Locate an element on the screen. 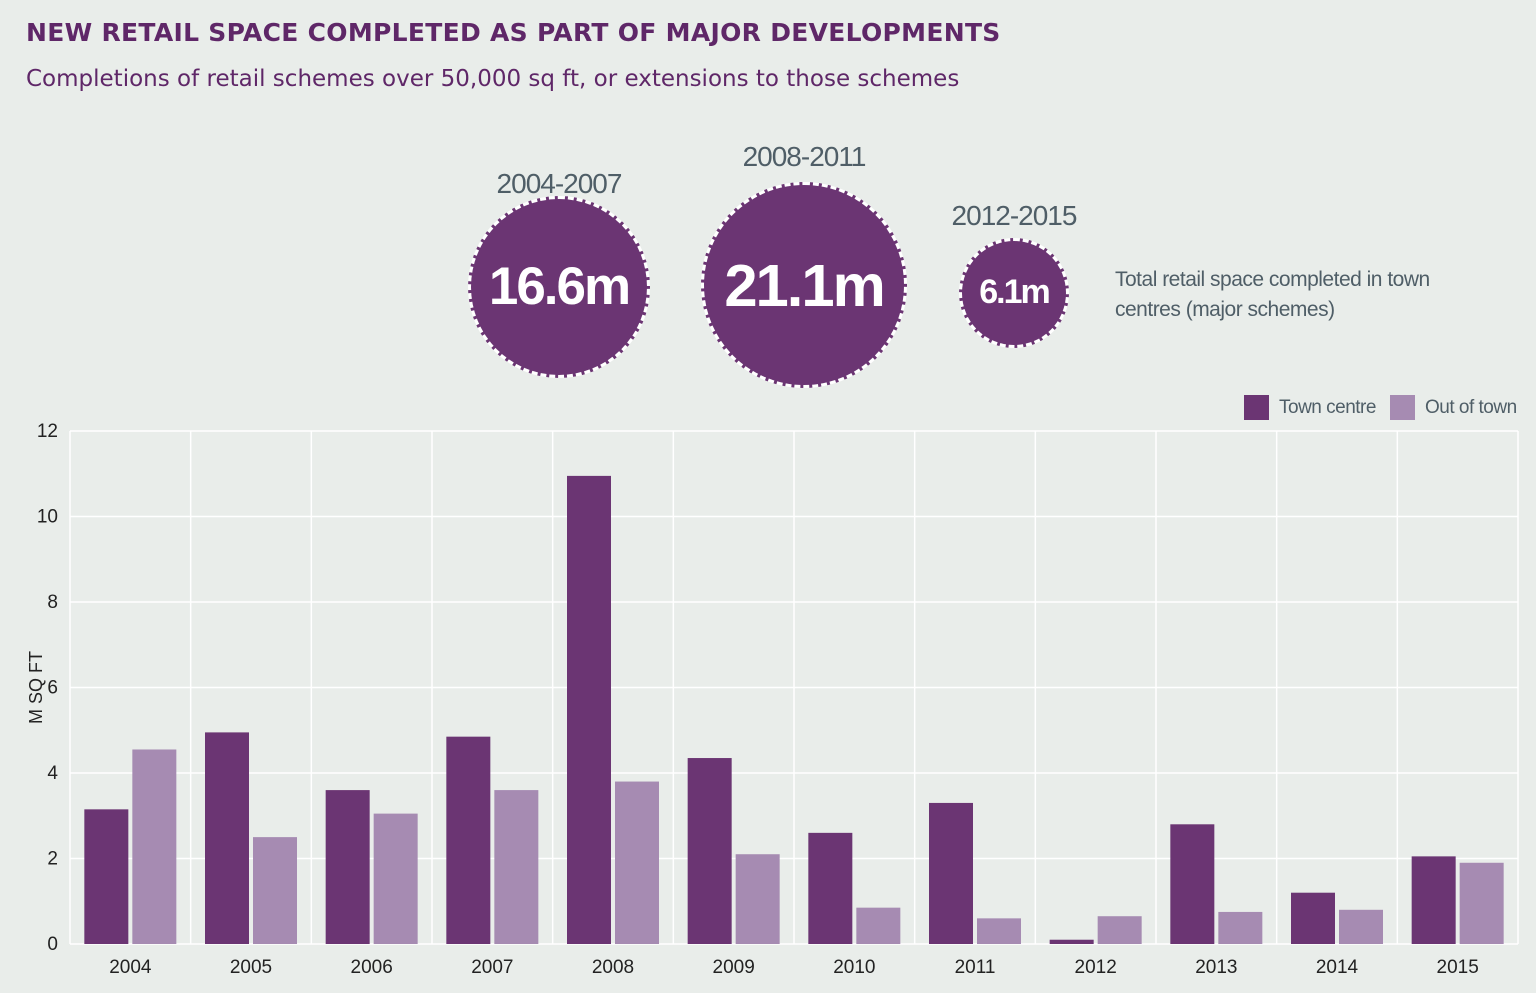 The image size is (1536, 993). legend-item-out-of-town: Out of town is located at coordinates (1453, 407).